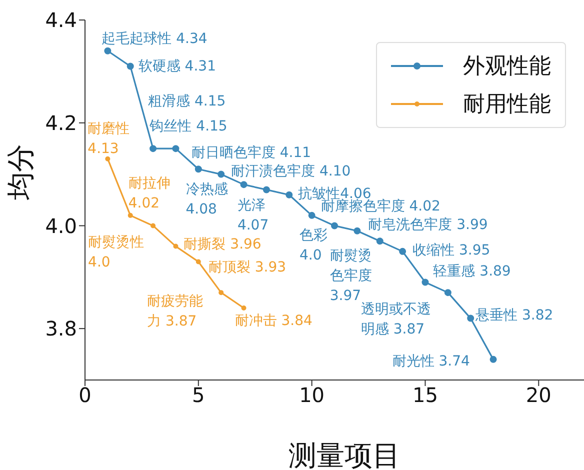  Describe the element at coordinates (61, 122) in the screenshot. I see `y-tick-label: 4.2` at that location.